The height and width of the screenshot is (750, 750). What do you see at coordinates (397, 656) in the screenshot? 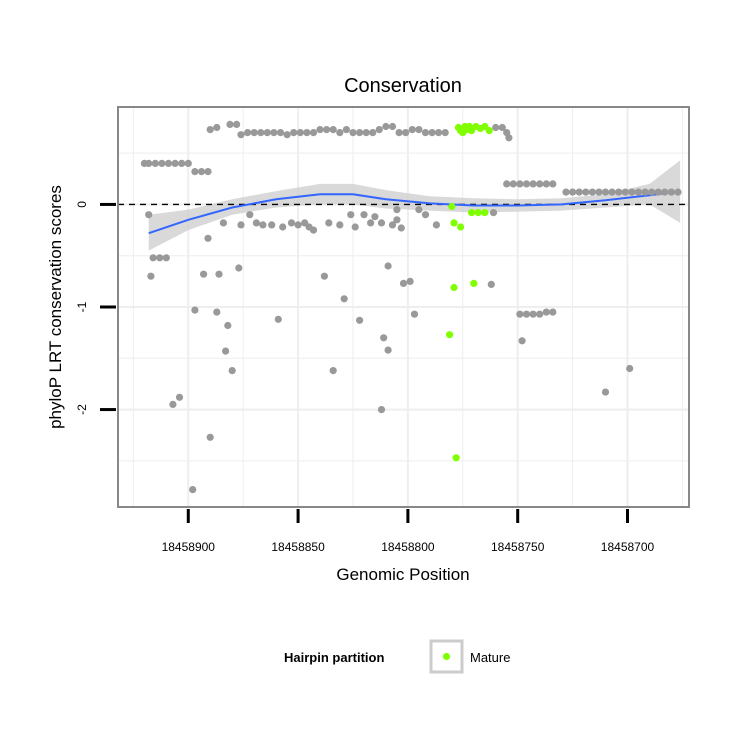
I see `legend: Hairpin partition Mature` at bounding box center [397, 656].